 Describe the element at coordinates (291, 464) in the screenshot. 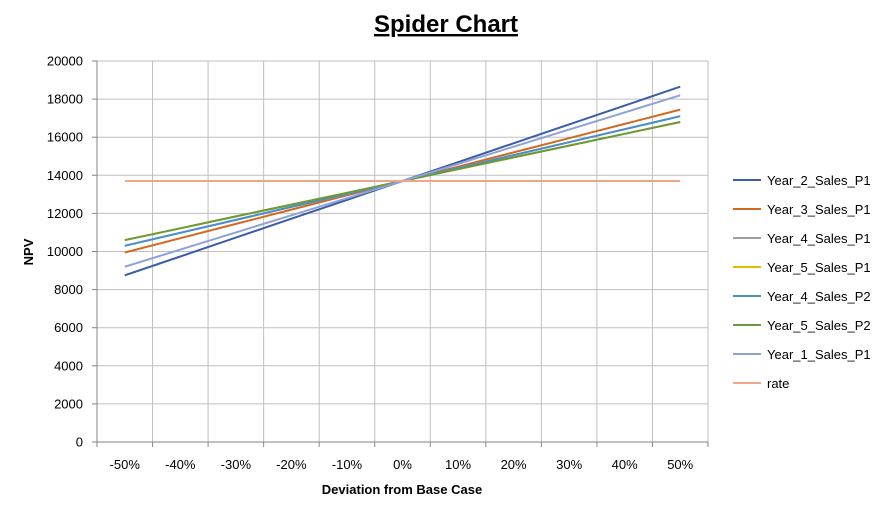

I see `x-tick-label: -20%` at that location.